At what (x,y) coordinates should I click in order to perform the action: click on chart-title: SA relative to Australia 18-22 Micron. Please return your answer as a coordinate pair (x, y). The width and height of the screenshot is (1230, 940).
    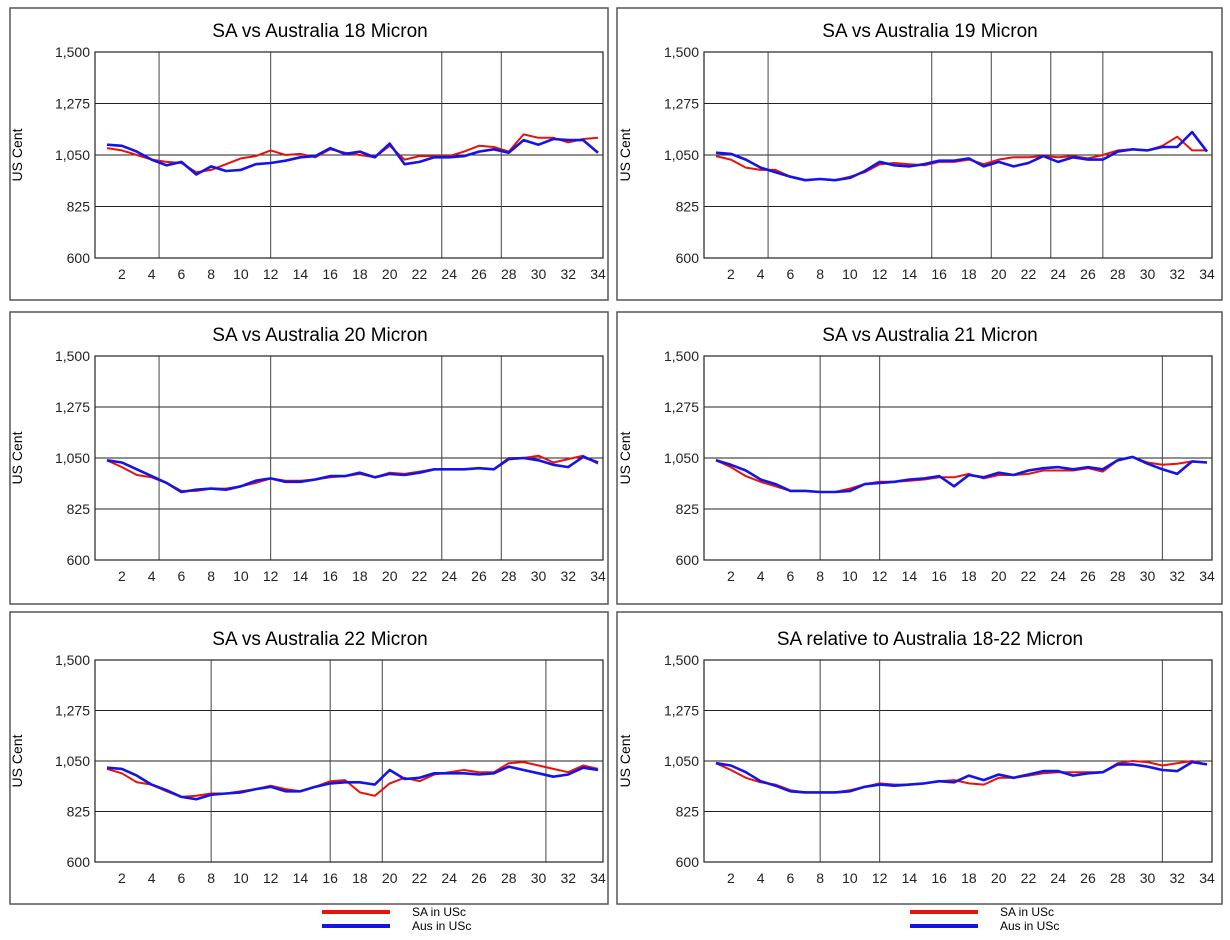
    Looking at the image, I should click on (930, 639).